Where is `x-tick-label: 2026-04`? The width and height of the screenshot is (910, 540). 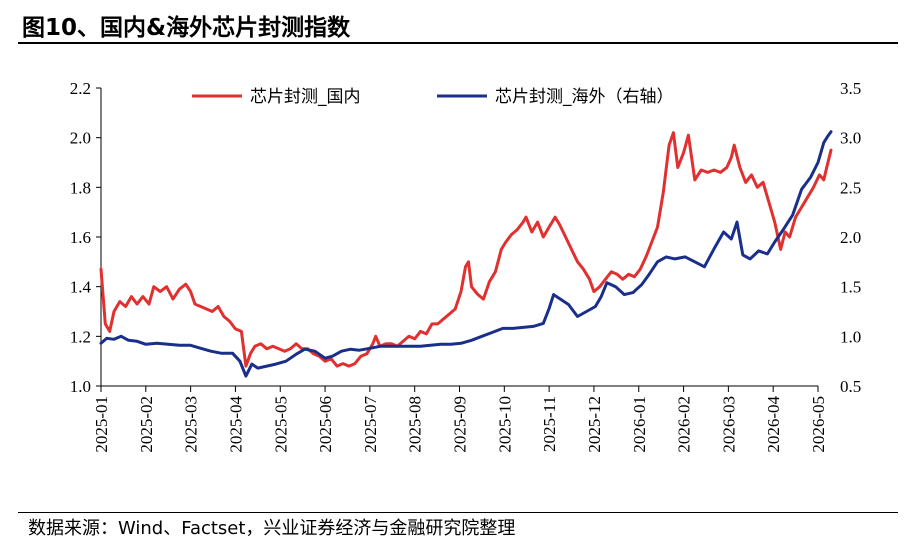
x-tick-label: 2026-04 is located at coordinates (773, 424).